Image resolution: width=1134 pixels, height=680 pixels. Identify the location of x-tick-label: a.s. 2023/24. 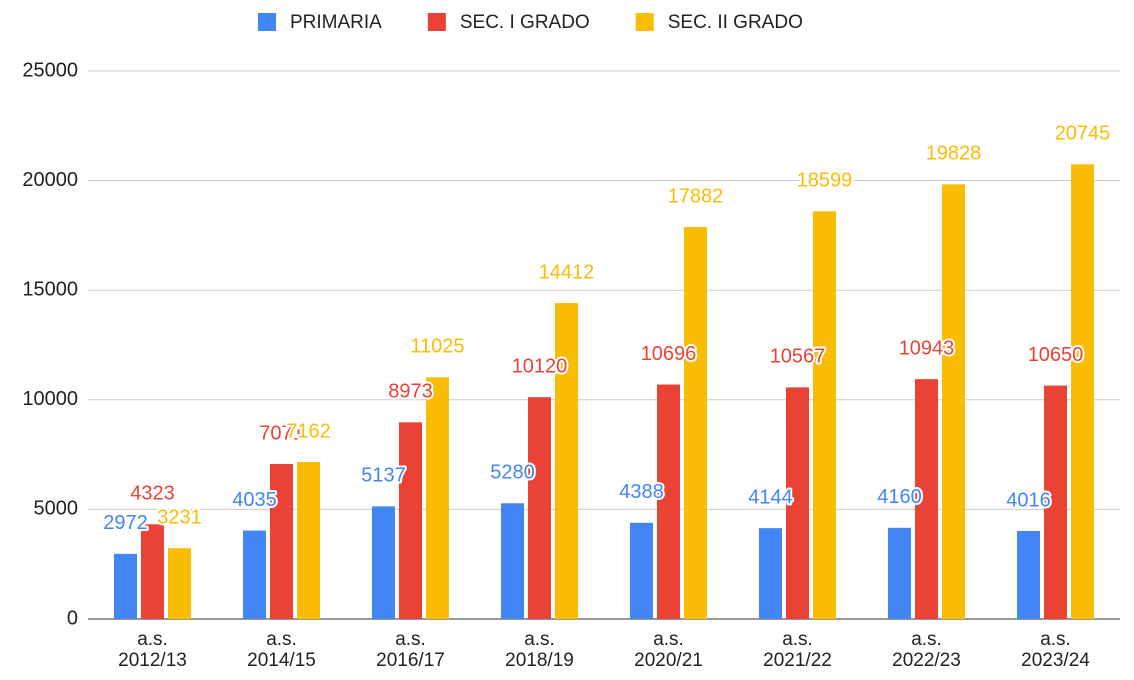
(1055, 650).